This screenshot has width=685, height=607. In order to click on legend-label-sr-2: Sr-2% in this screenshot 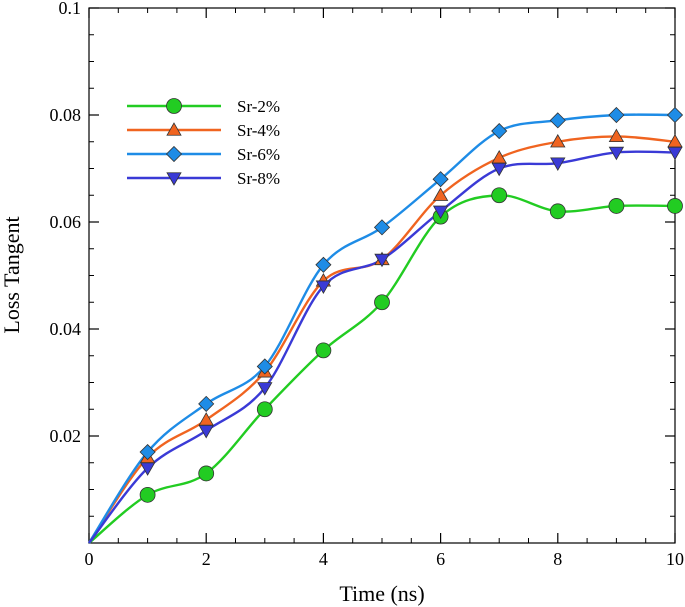, I will do `click(258, 106)`.